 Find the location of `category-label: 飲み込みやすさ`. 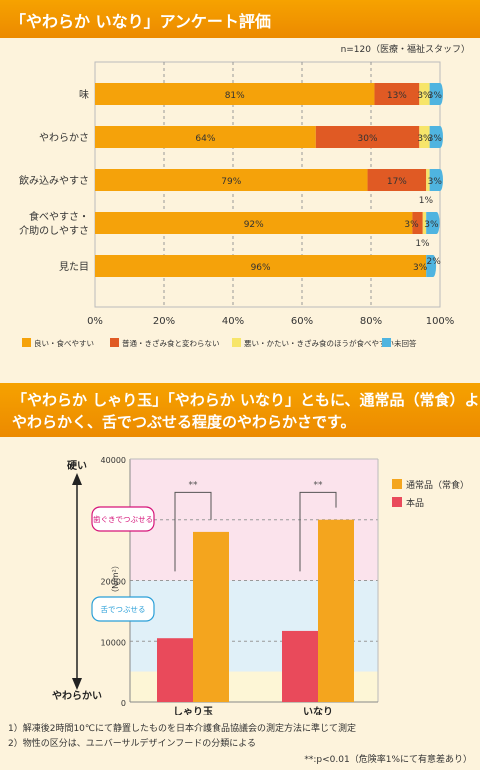

category-label: 飲み込みやすさ is located at coordinates (54, 180).